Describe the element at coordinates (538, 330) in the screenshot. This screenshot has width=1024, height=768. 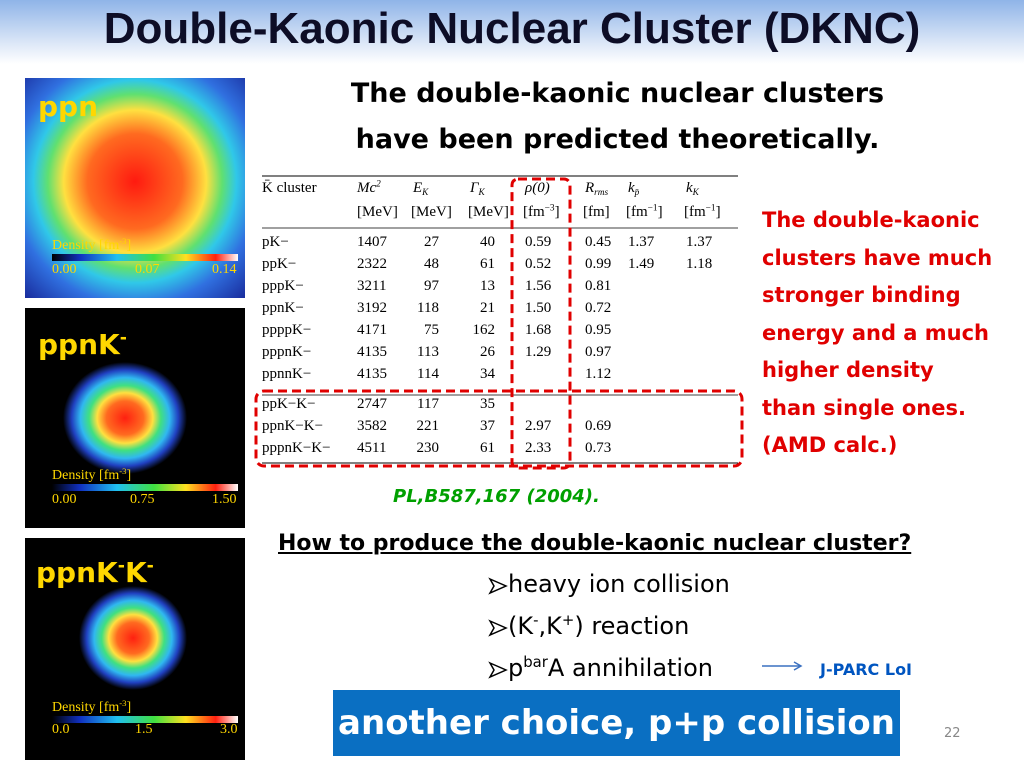
I see `table-cell: 1.68` at that location.